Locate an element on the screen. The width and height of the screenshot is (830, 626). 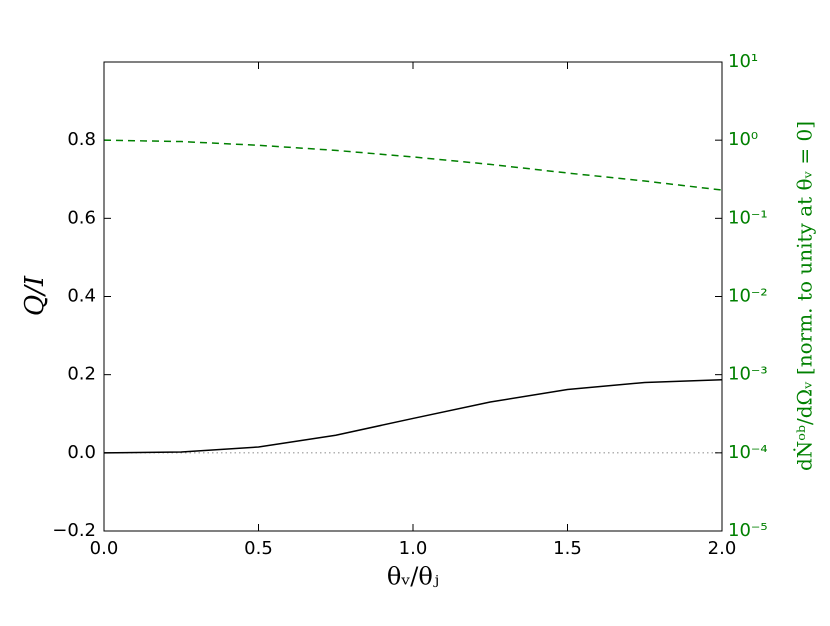
x-tick-label: 0.5 is located at coordinates (258, 548).